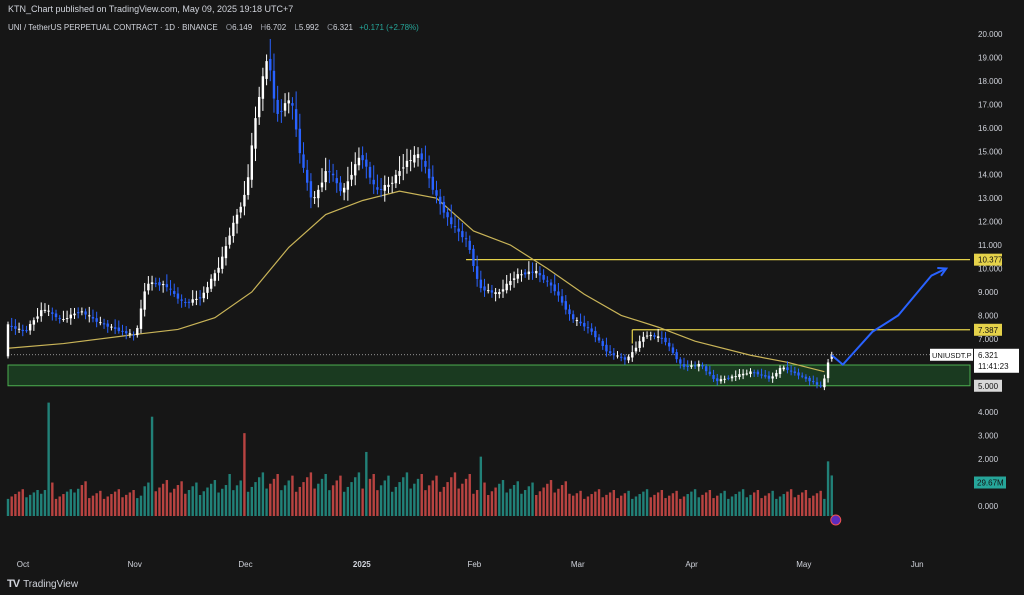 This screenshot has width=1024, height=595. I want to click on event-marker-icon, so click(836, 520).